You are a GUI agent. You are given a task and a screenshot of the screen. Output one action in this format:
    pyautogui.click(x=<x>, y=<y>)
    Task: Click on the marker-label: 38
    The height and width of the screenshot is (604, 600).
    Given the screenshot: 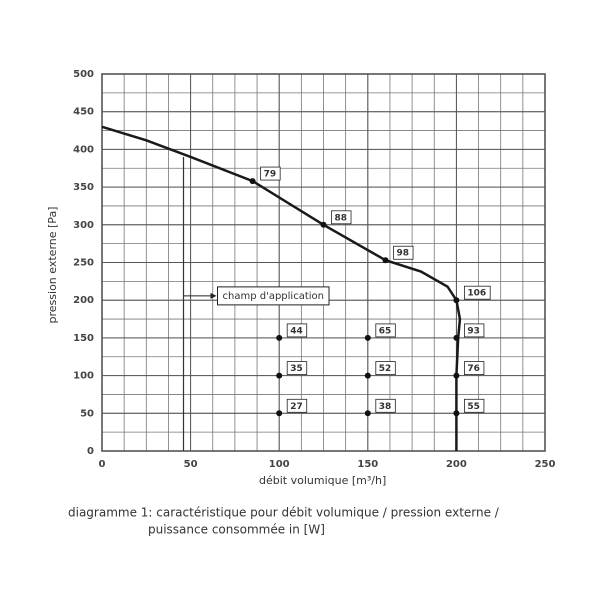 What is the action you would take?
    pyautogui.click(x=385, y=407)
    